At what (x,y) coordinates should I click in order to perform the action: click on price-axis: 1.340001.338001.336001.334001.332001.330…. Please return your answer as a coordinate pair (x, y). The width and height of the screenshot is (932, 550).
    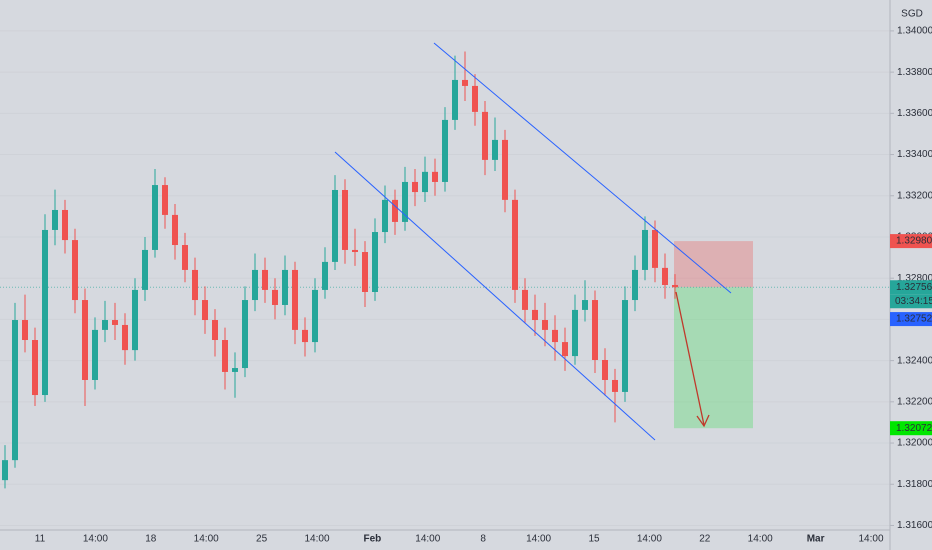
    Looking at the image, I should click on (911, 278).